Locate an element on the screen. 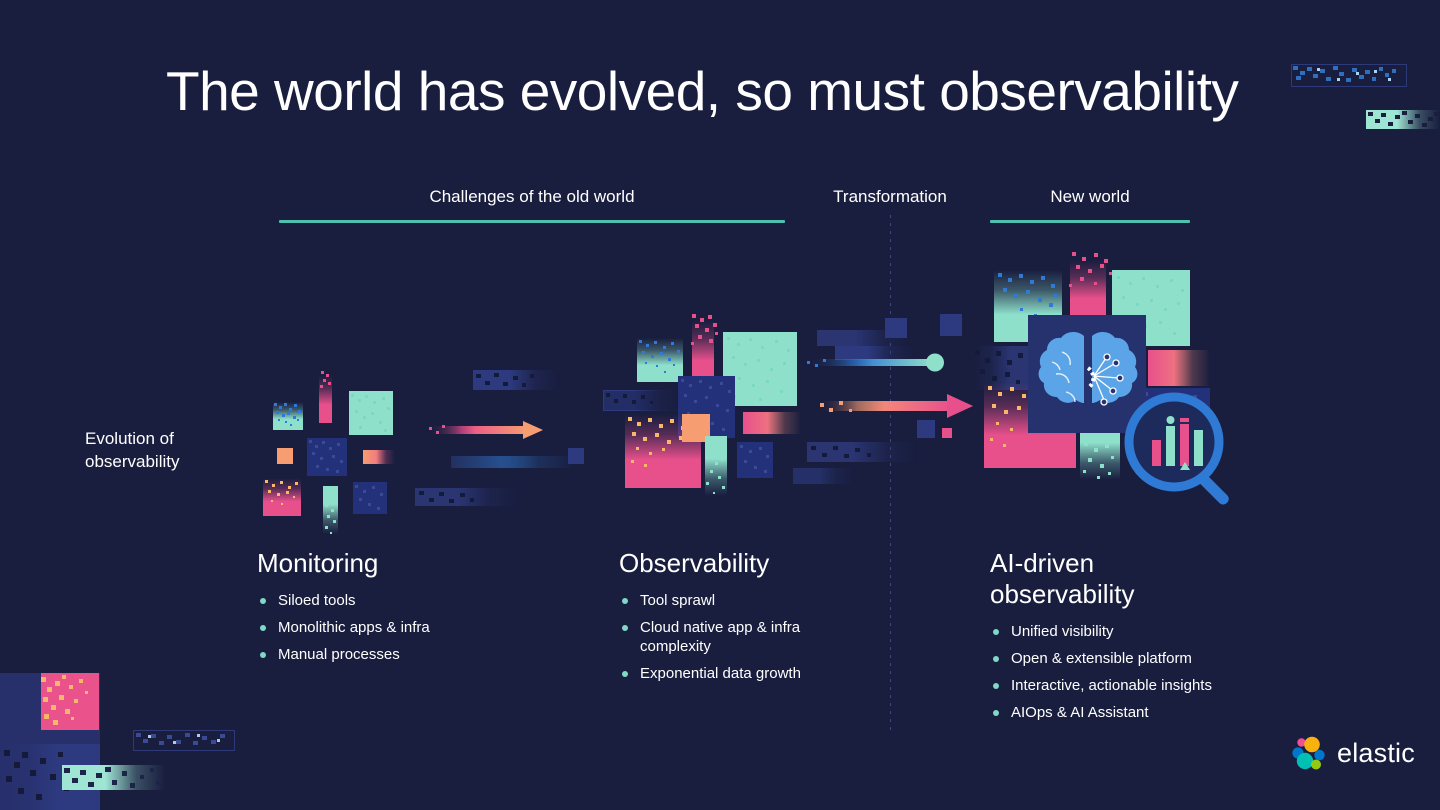 Image resolution: width=1440 pixels, height=810 pixels. transformation-arrow-teal is located at coordinates (874, 362).